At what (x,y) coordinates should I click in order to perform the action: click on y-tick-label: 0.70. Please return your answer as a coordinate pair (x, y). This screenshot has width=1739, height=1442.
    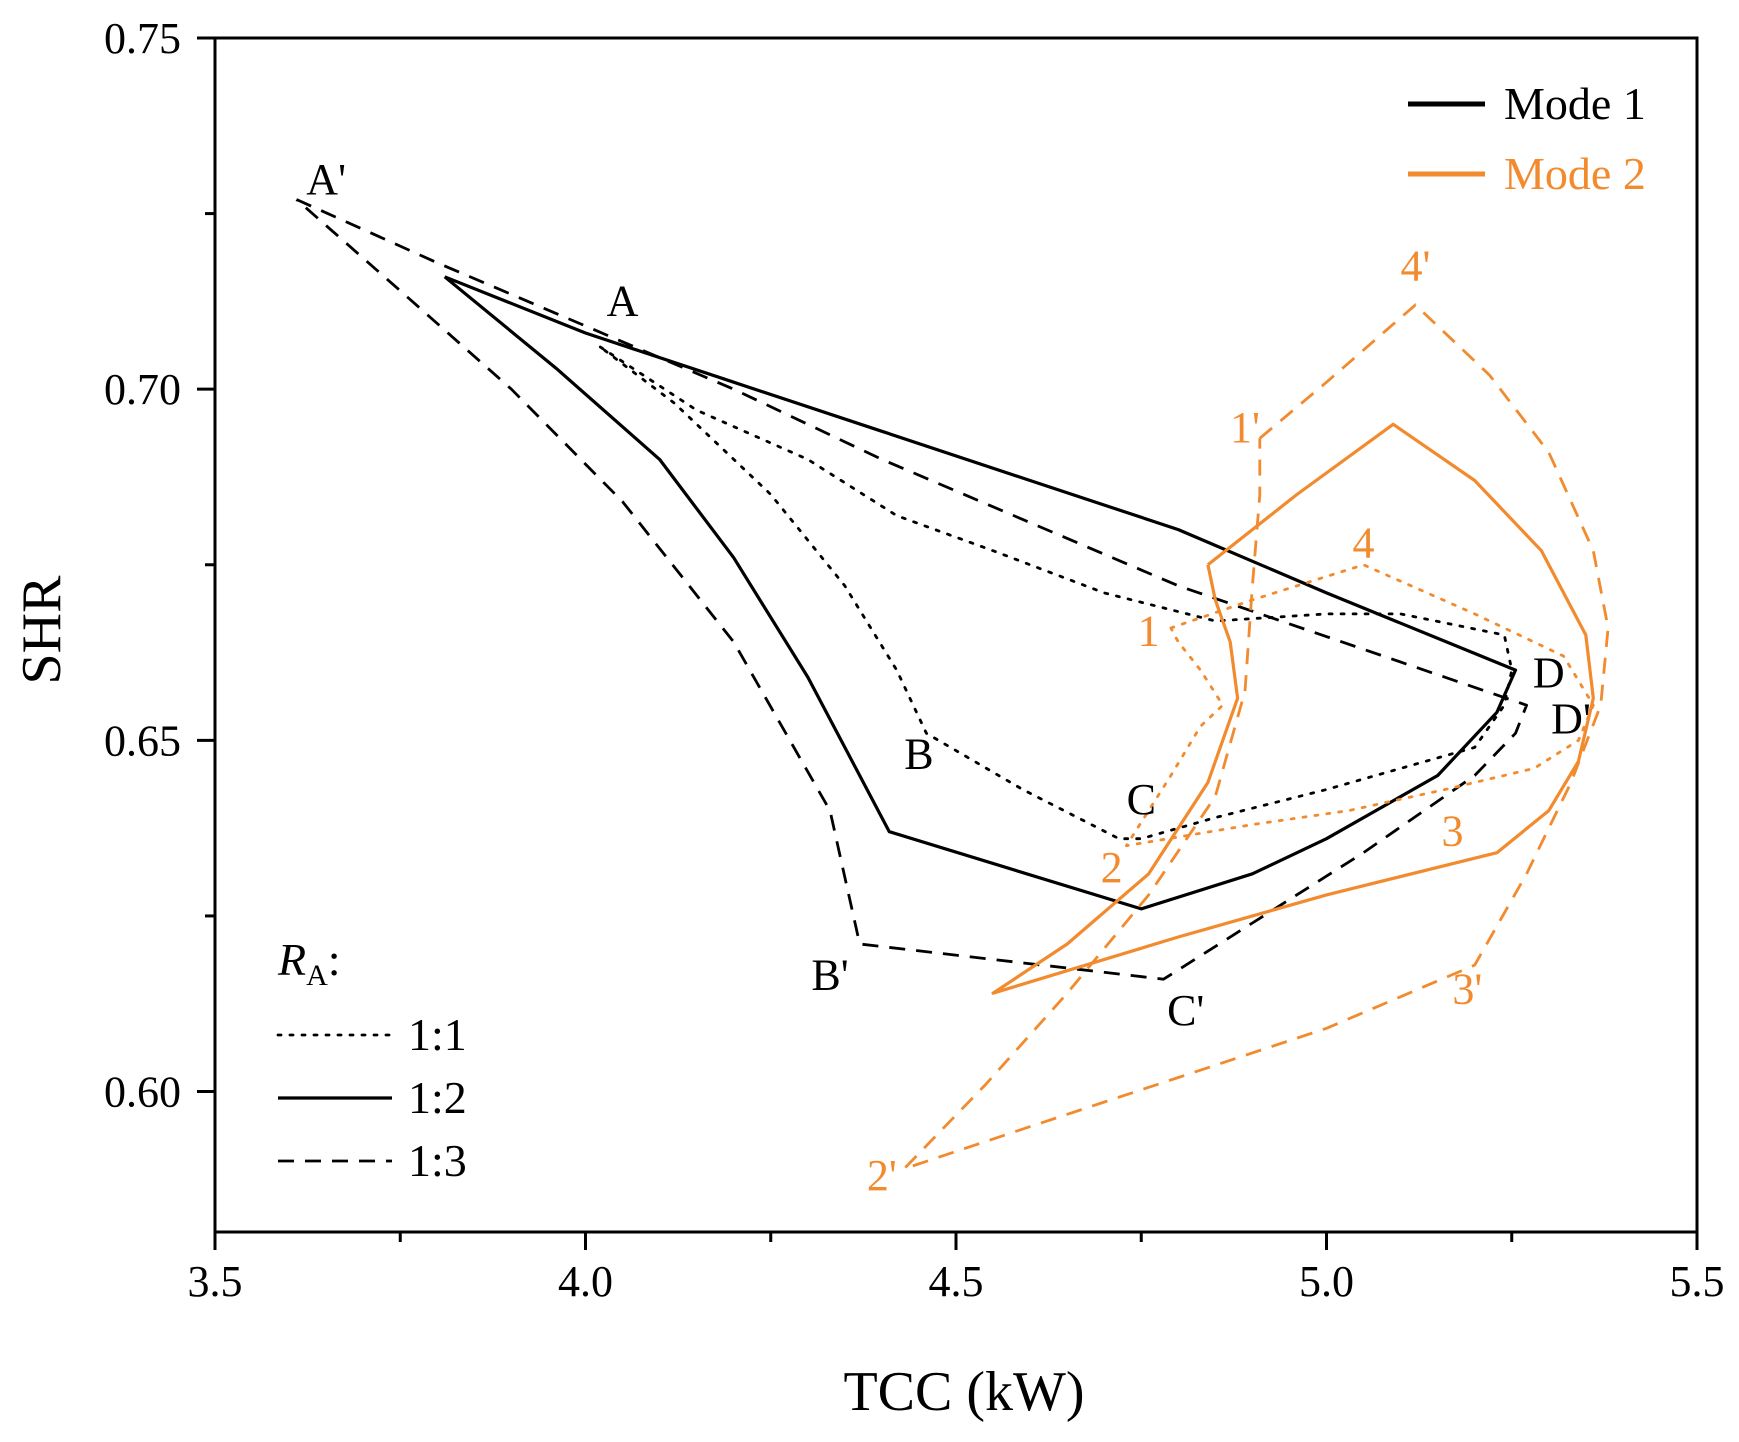
    Looking at the image, I should click on (142, 389).